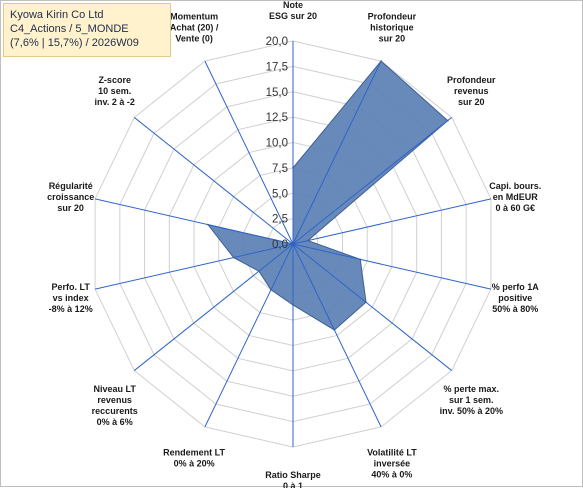 The width and height of the screenshot is (583, 488). I want to click on axis-label-9: Niveau LT revenus reccurents 0% à 6%, so click(115, 405).